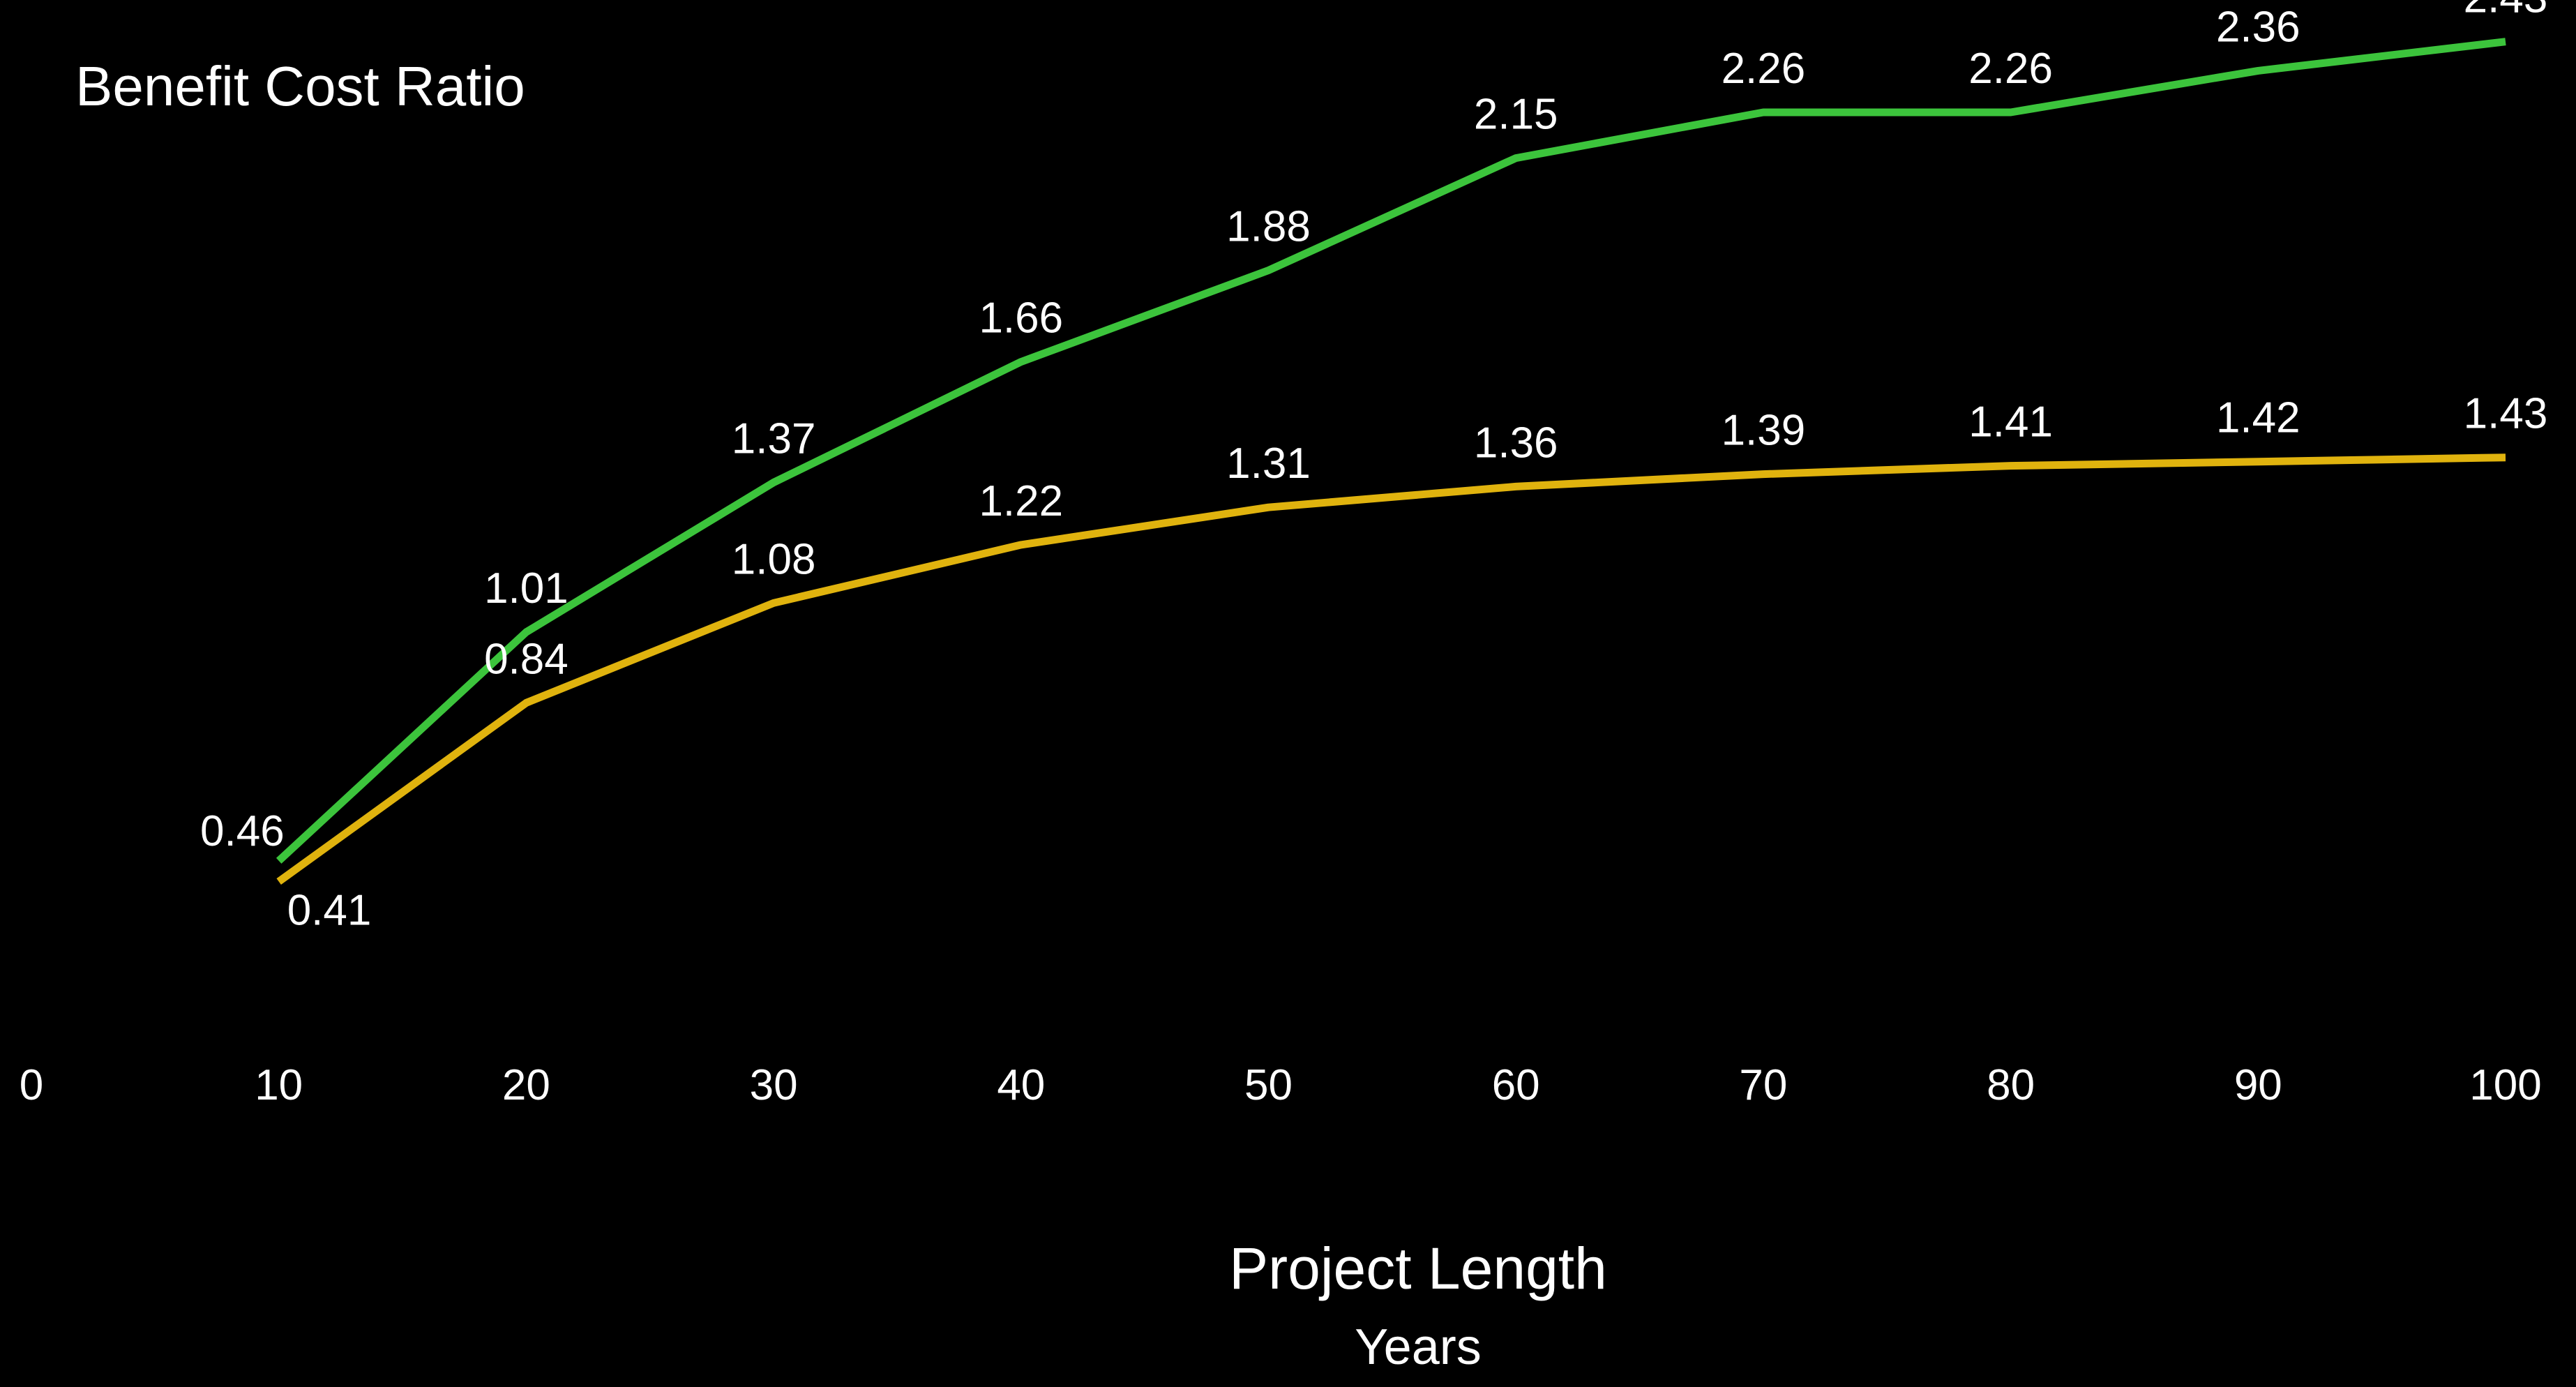 The image size is (2576, 1387). Describe the element at coordinates (1763, 1085) in the screenshot. I see `x-tick-label: 70` at that location.